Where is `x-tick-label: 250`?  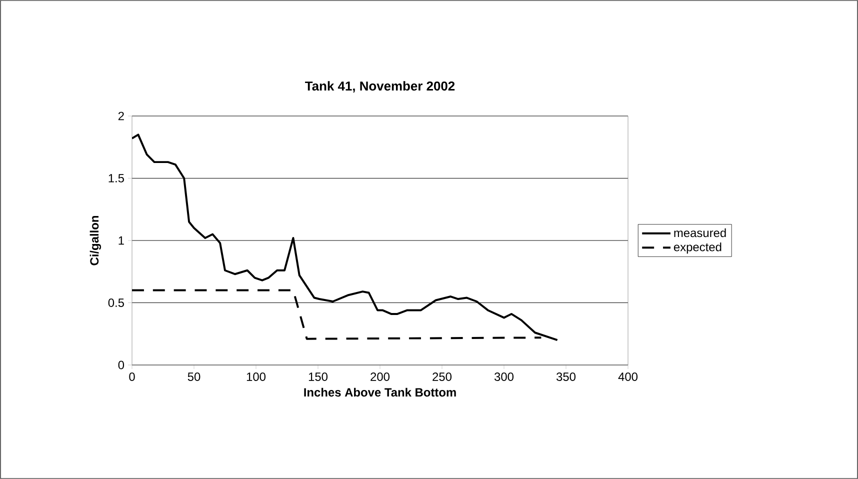
x-tick-label: 250 is located at coordinates (442, 376).